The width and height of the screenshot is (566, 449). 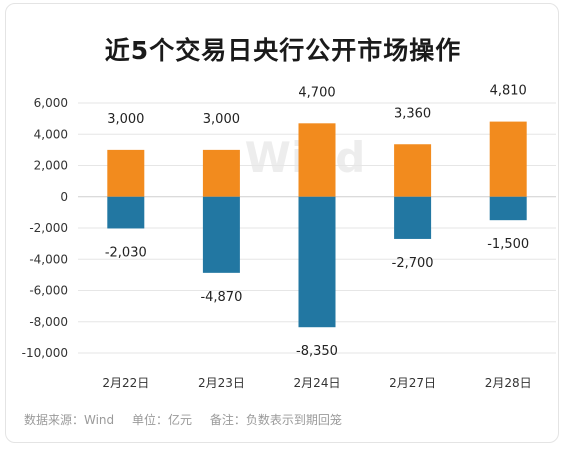 I want to click on negative-data-label: -4,870, so click(x=221, y=297).